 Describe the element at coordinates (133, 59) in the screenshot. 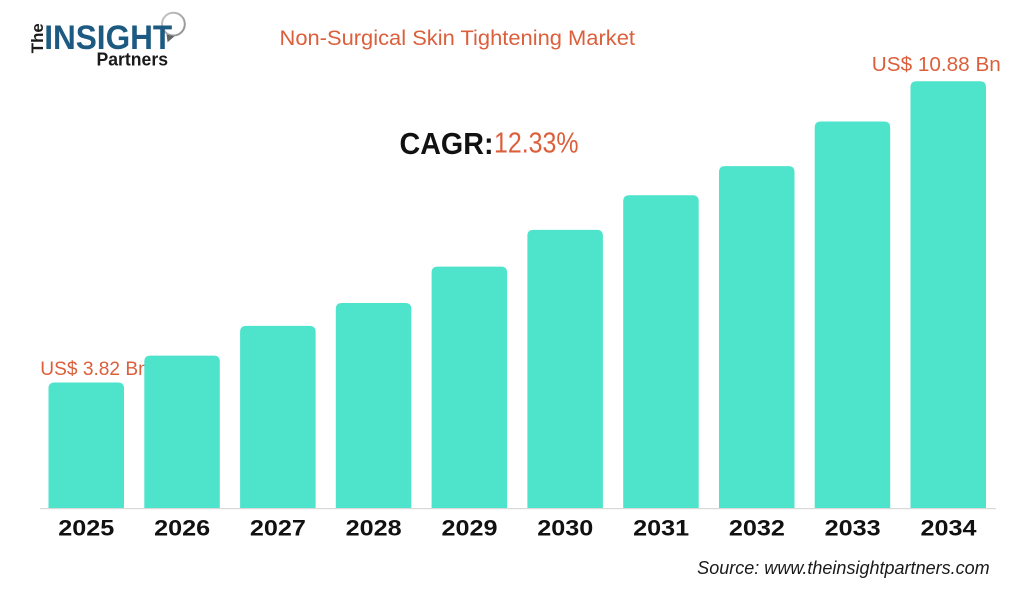

I see `svg-text: Partners` at that location.